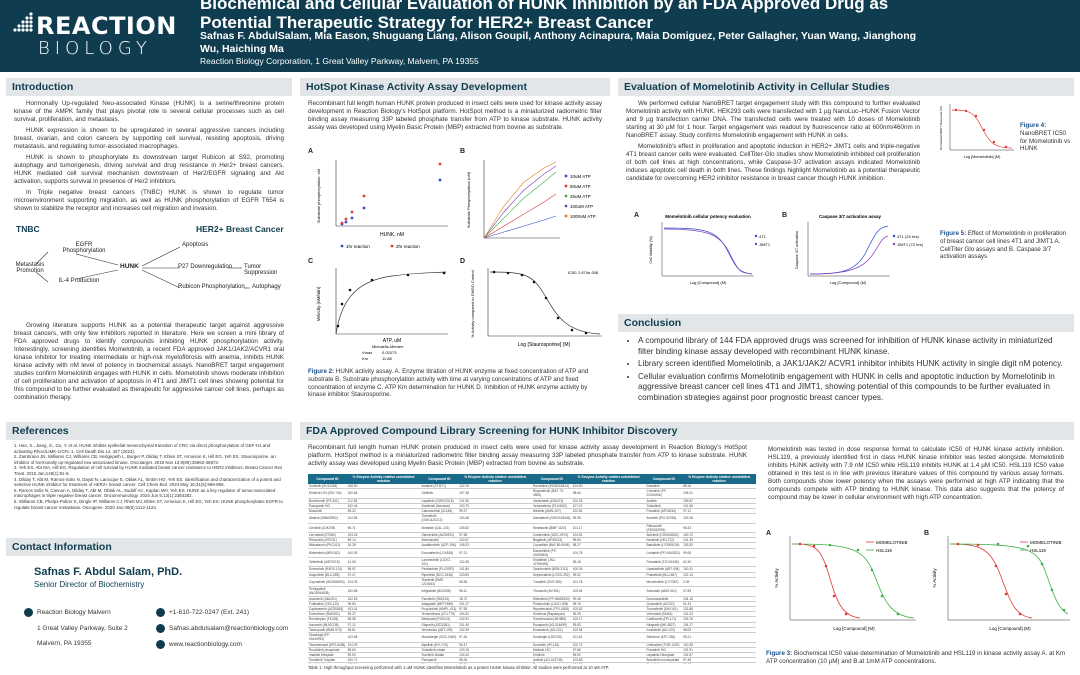 This screenshot has width=1080, height=675. What do you see at coordinates (551, 562) in the screenshot?
I see `table-cell: Erdafitinib (JNJ-42756493)` at bounding box center [551, 562].